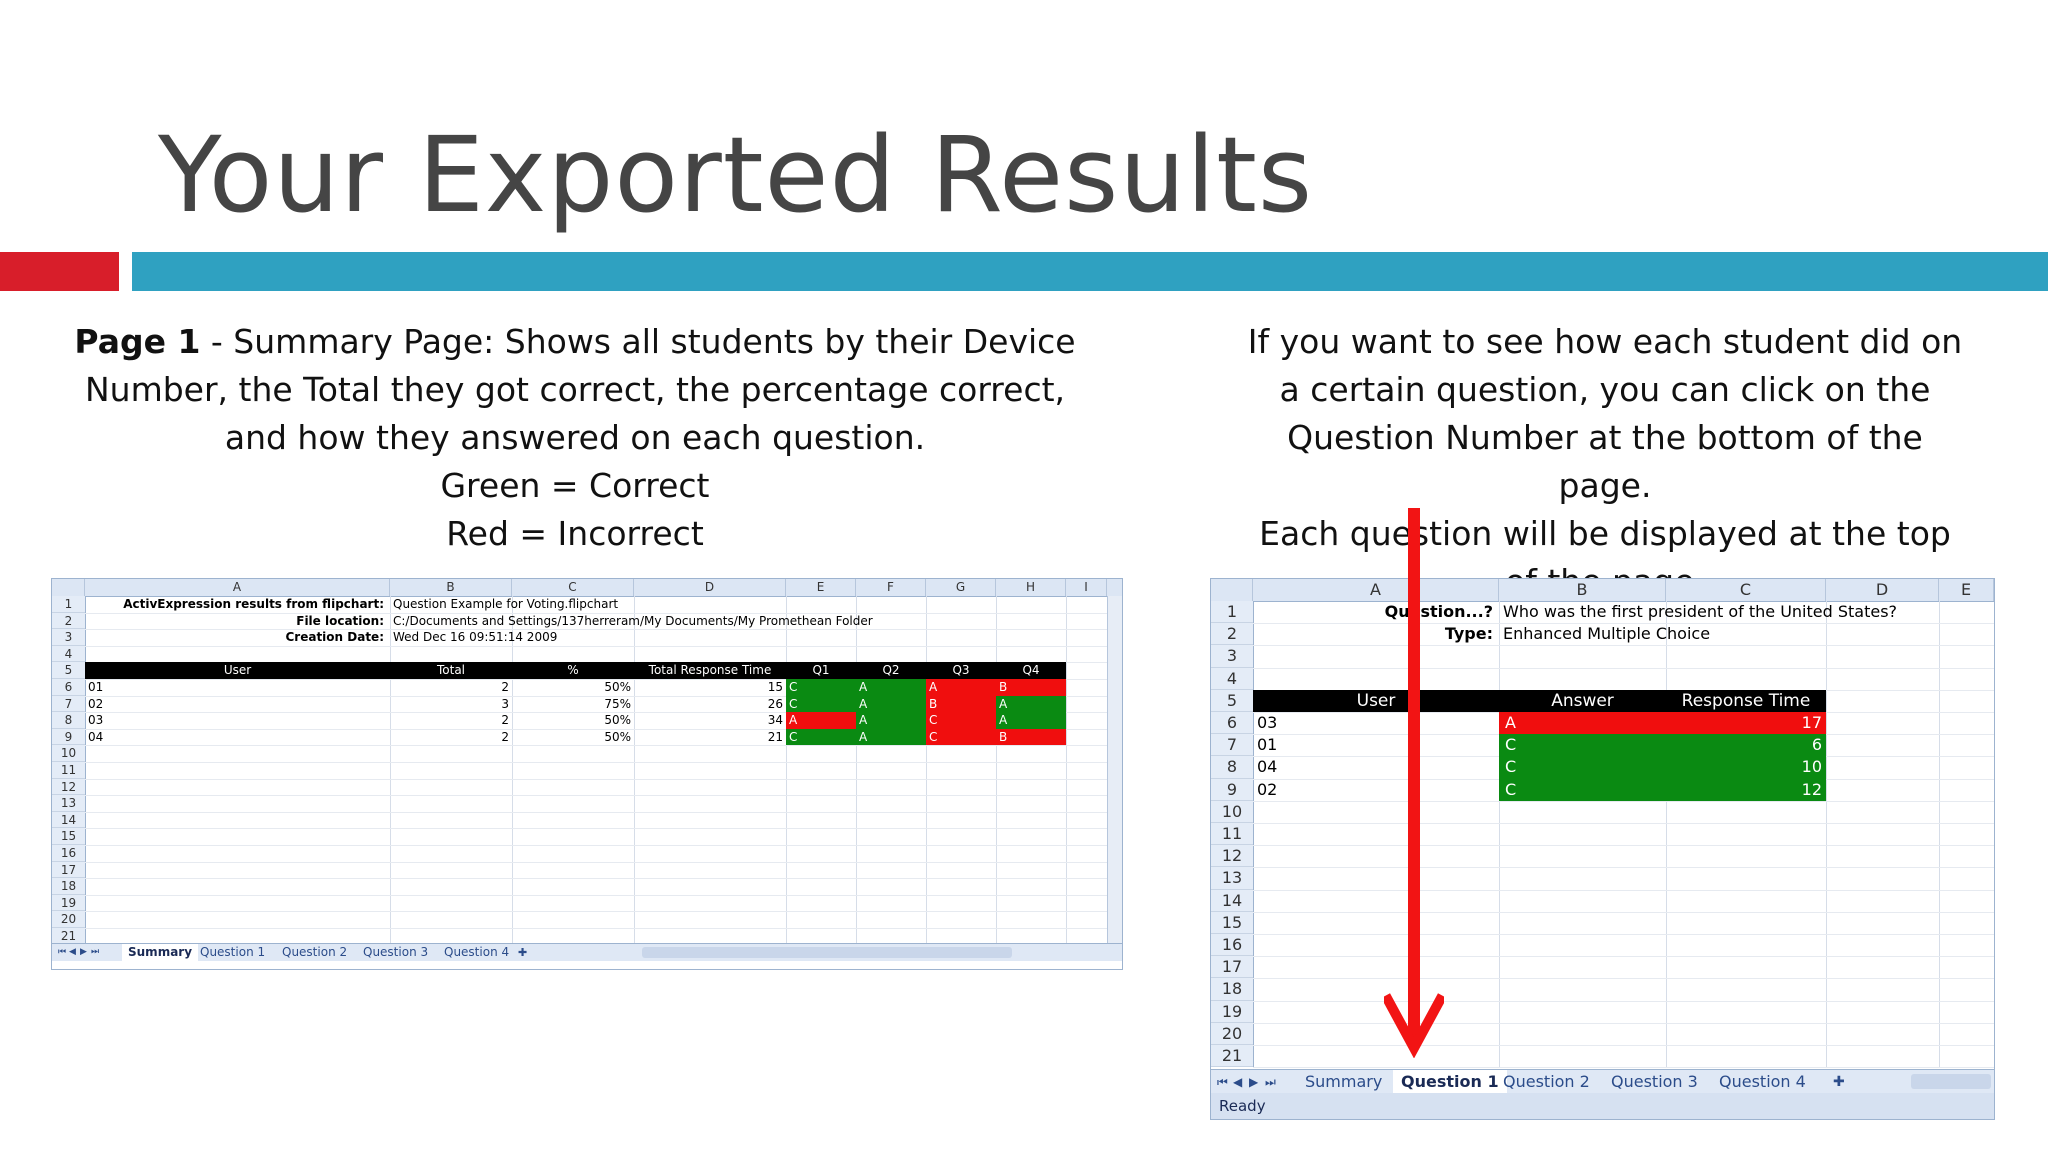 Image resolution: width=2048 pixels, height=1152 pixels. I want to click on column-header-h: H, so click(1031, 587).